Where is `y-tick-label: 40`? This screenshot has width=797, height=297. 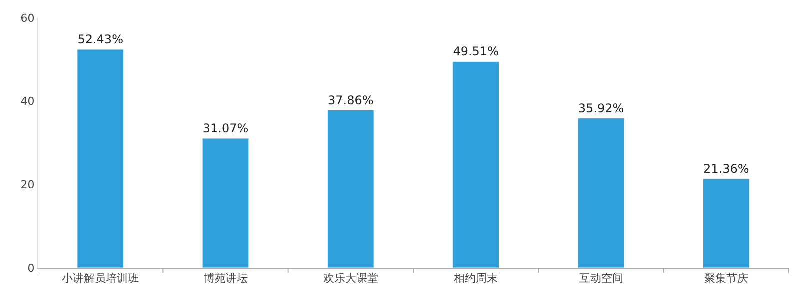
y-tick-label: 40 is located at coordinates (27, 101).